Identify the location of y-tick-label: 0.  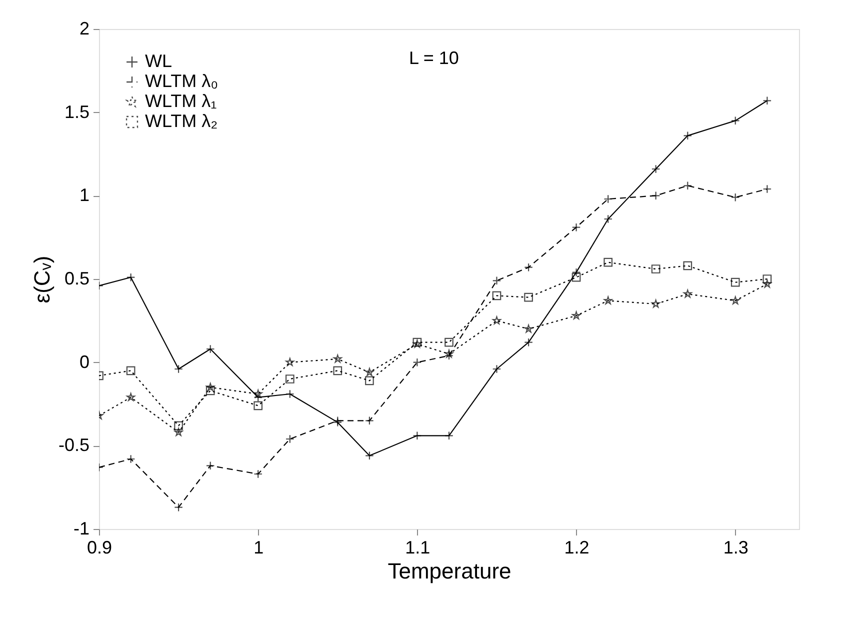
(84, 362).